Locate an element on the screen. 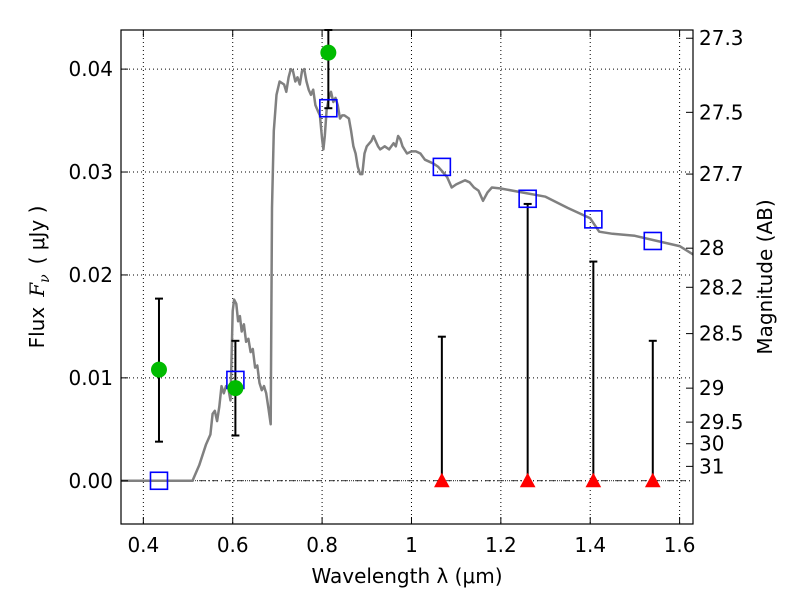 The height and width of the screenshot is (600, 800). y2-tick-label: 27.3 is located at coordinates (721, 38).